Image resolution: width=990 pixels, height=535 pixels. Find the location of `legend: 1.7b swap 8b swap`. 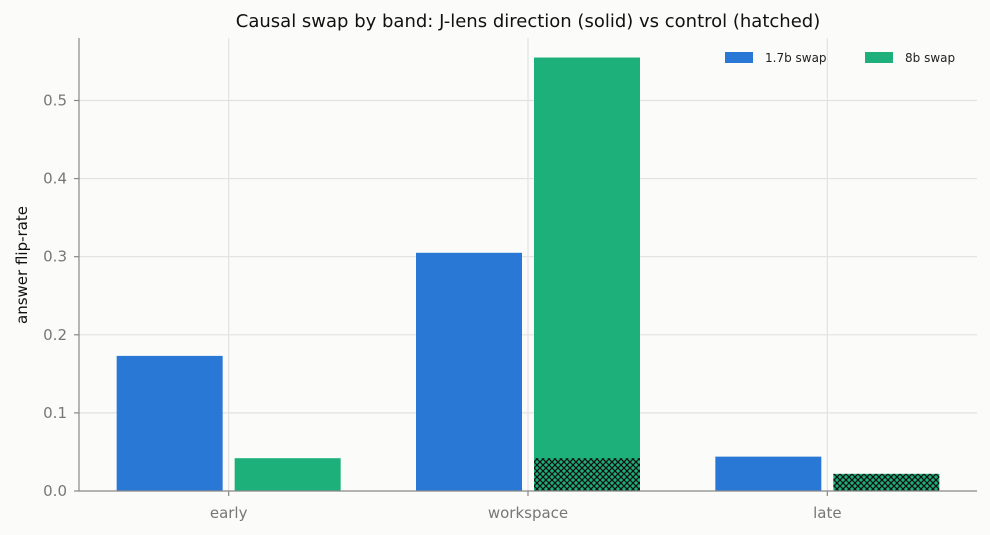

legend: 1.7b swap 8b swap is located at coordinates (840, 58).